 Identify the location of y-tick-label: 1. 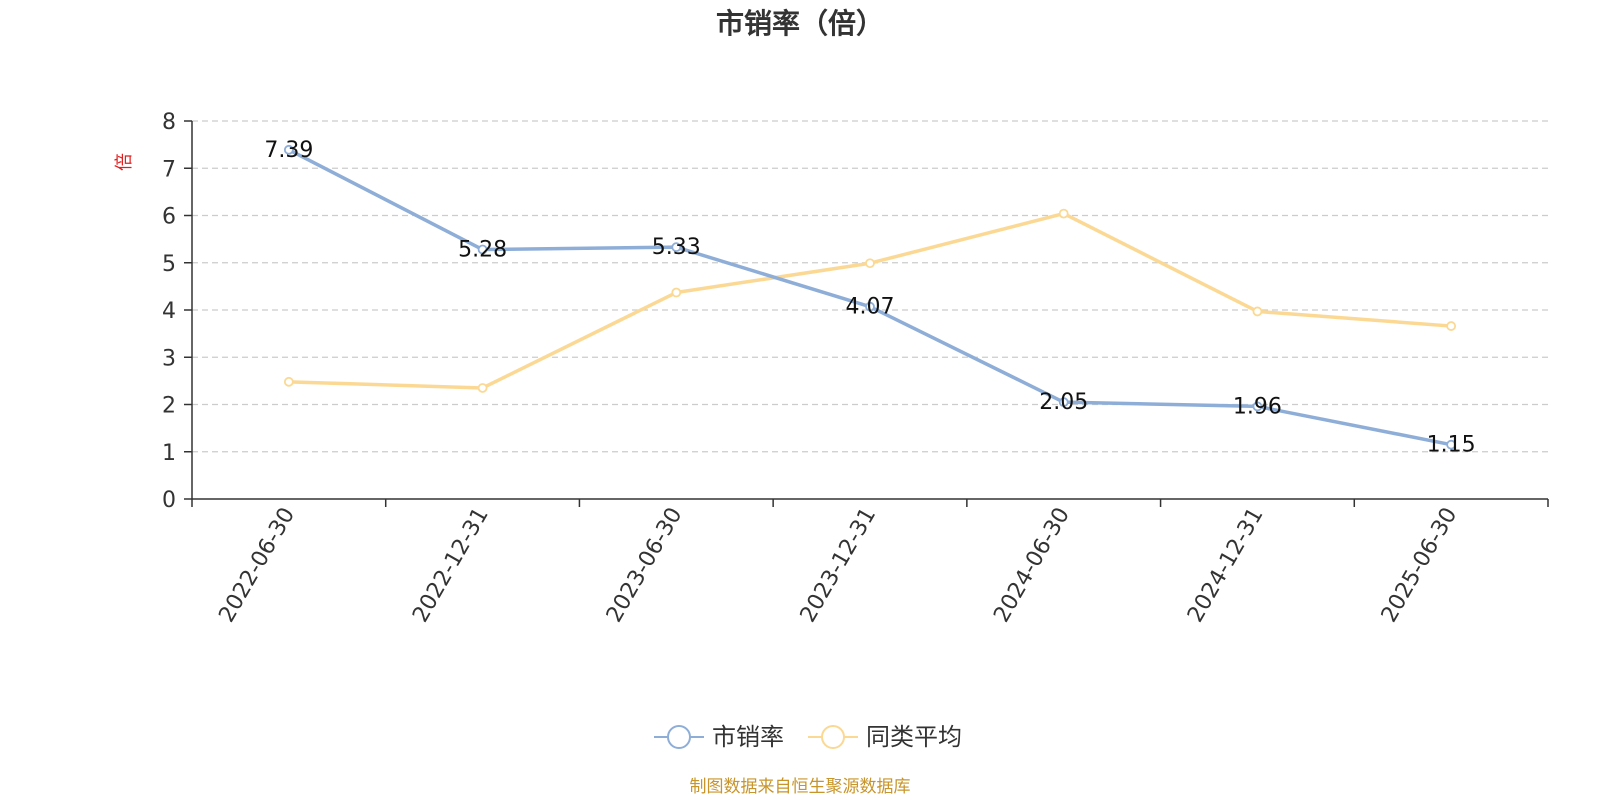
(169, 453).